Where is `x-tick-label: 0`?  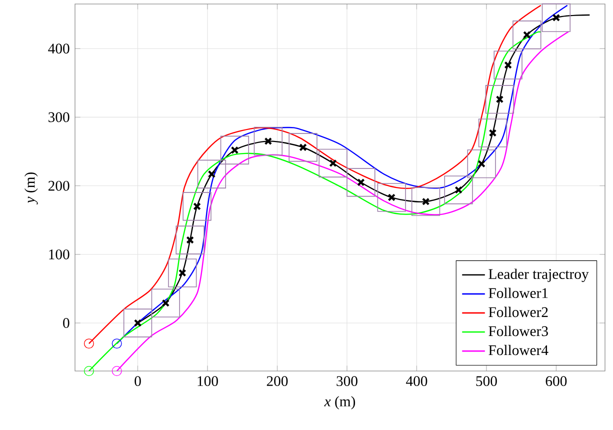
x-tick-label: 0 is located at coordinates (137, 381).